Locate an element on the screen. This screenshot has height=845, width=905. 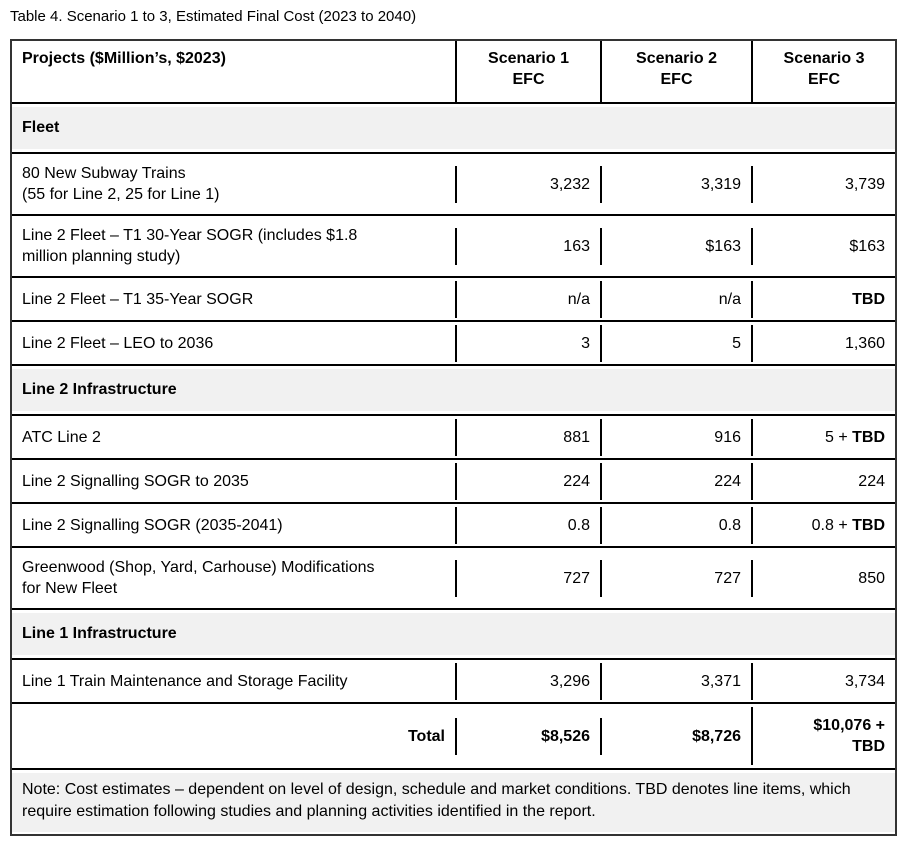
scenario-3-value-cell: 224 is located at coordinates (823, 481).